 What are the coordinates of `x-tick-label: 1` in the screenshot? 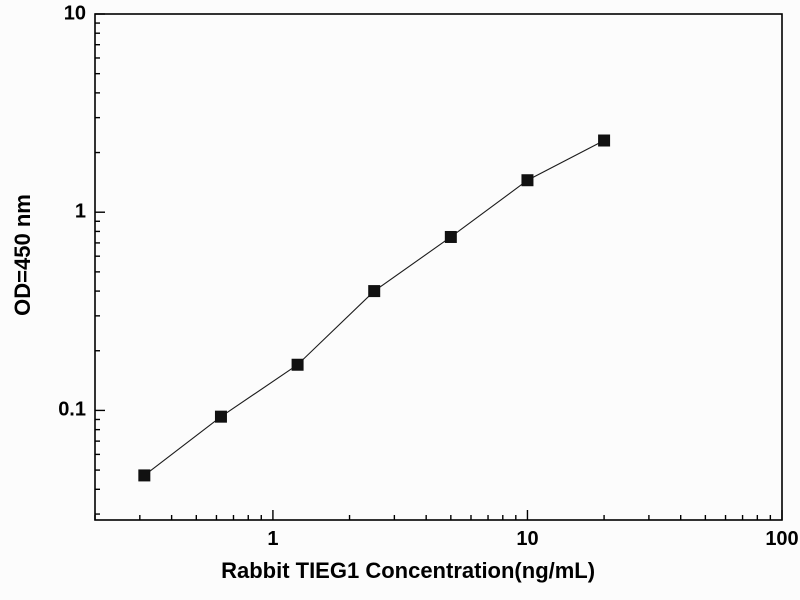 It's located at (273, 539).